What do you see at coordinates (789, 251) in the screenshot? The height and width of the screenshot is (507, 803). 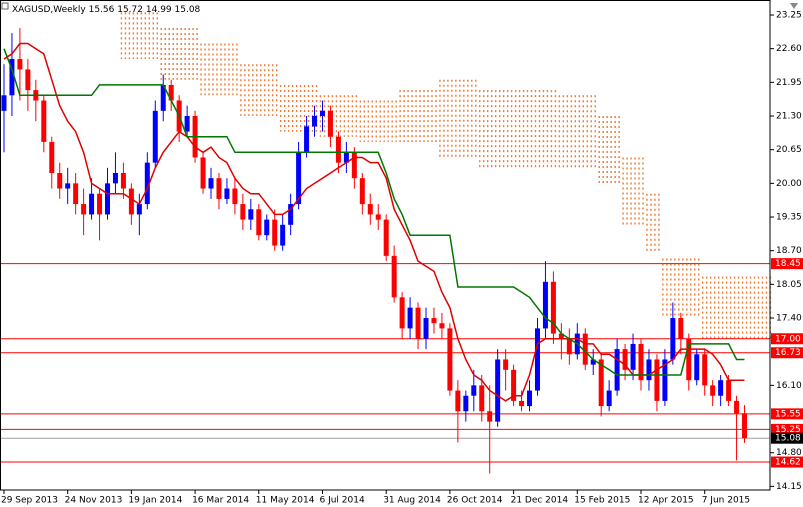 I see `y-tick-label: 18.70` at bounding box center [789, 251].